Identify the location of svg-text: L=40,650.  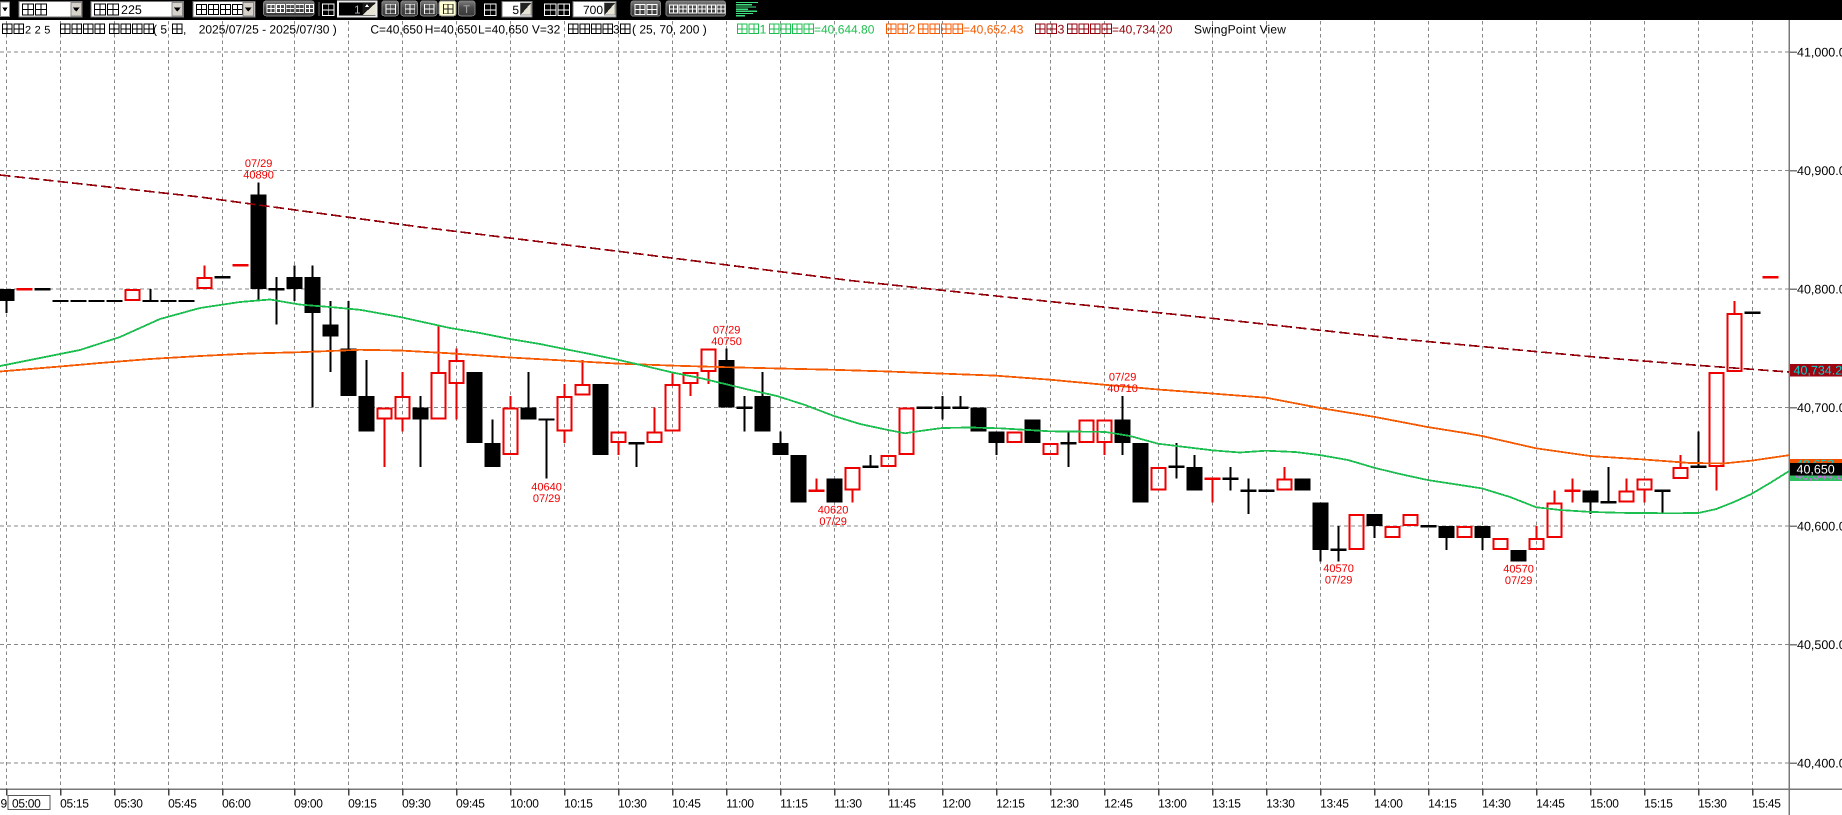
(503, 30).